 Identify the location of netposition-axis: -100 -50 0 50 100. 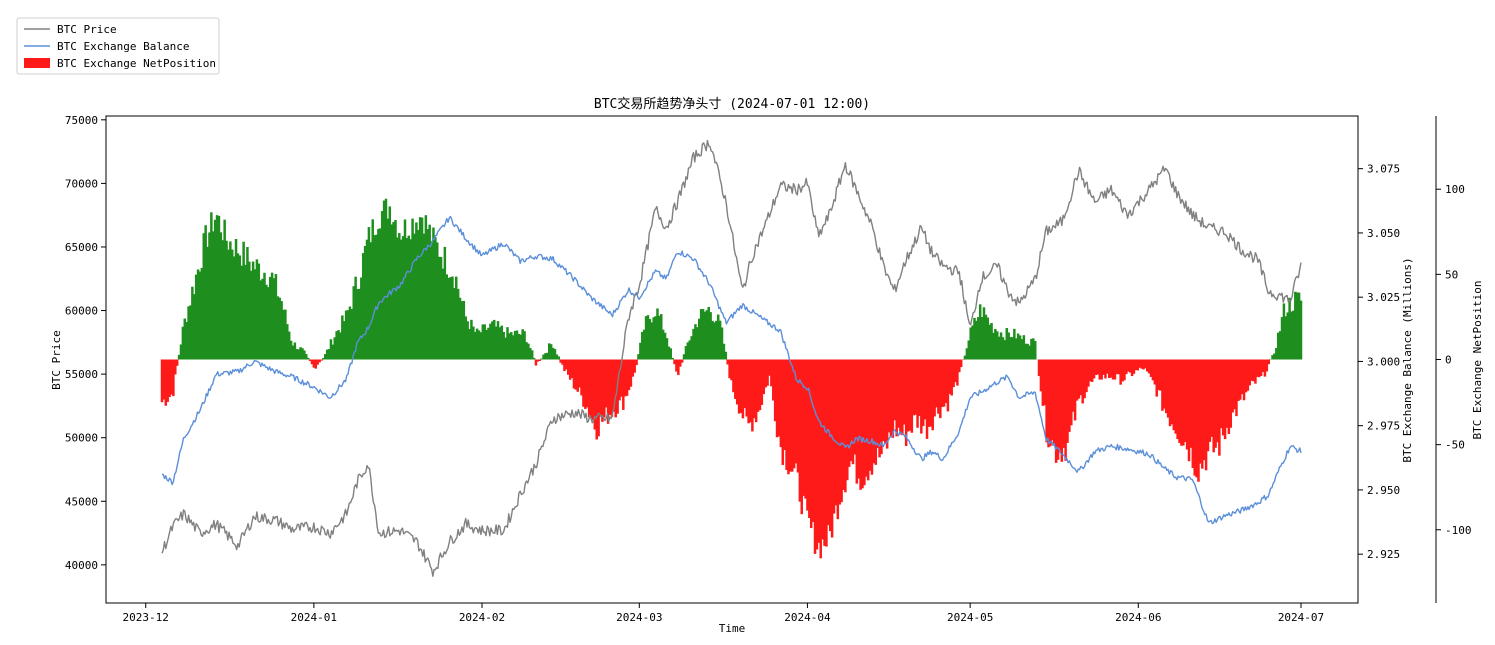
(1453, 359).